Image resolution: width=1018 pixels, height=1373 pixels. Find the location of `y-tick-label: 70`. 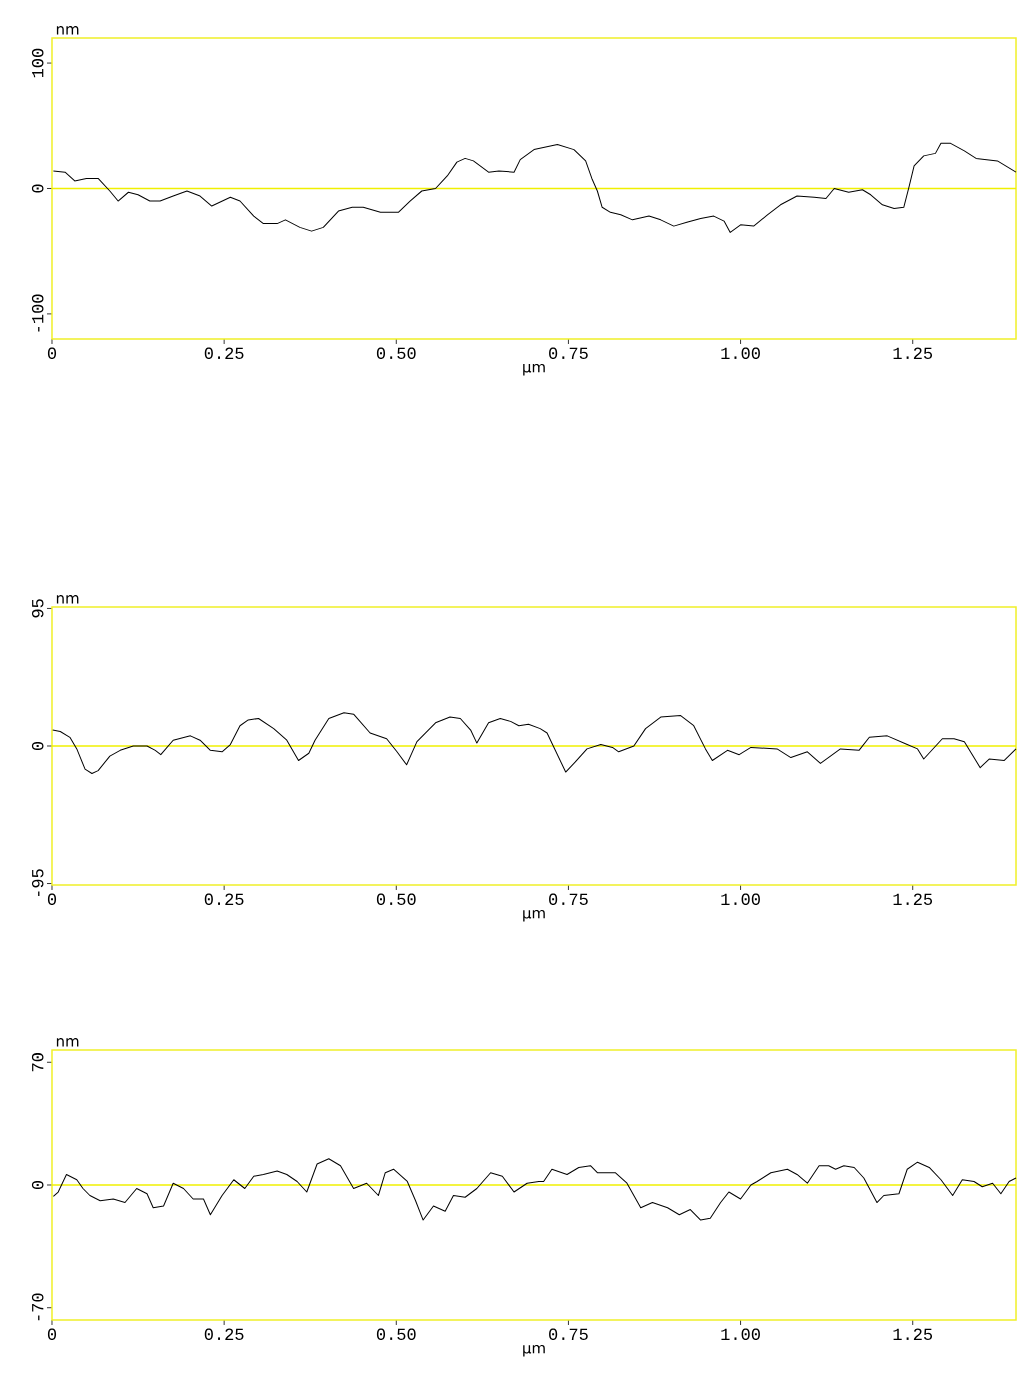

y-tick-label: 70 is located at coordinates (37, 1062).